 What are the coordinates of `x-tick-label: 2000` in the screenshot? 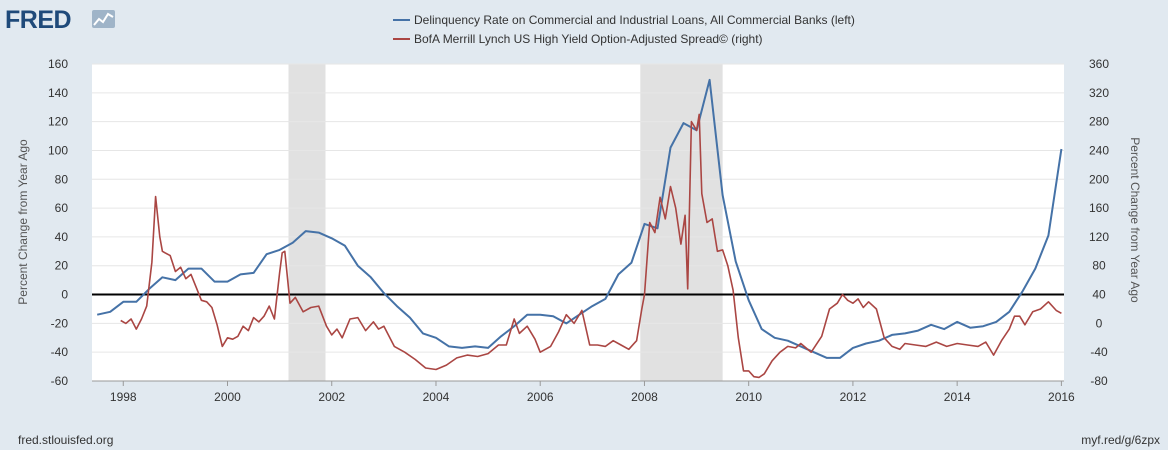 It's located at (227, 397).